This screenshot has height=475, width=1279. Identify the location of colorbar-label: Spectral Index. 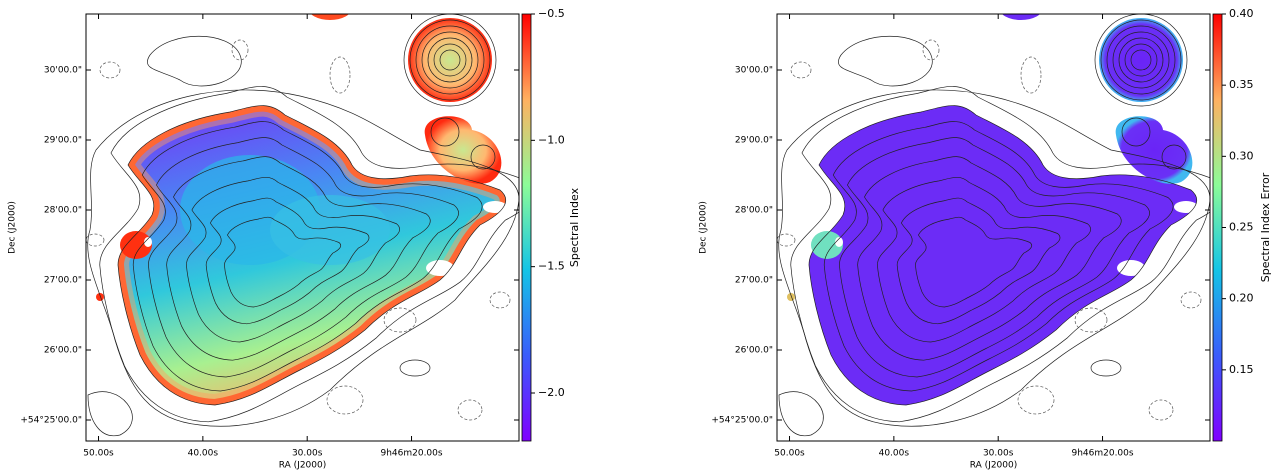
(574, 227).